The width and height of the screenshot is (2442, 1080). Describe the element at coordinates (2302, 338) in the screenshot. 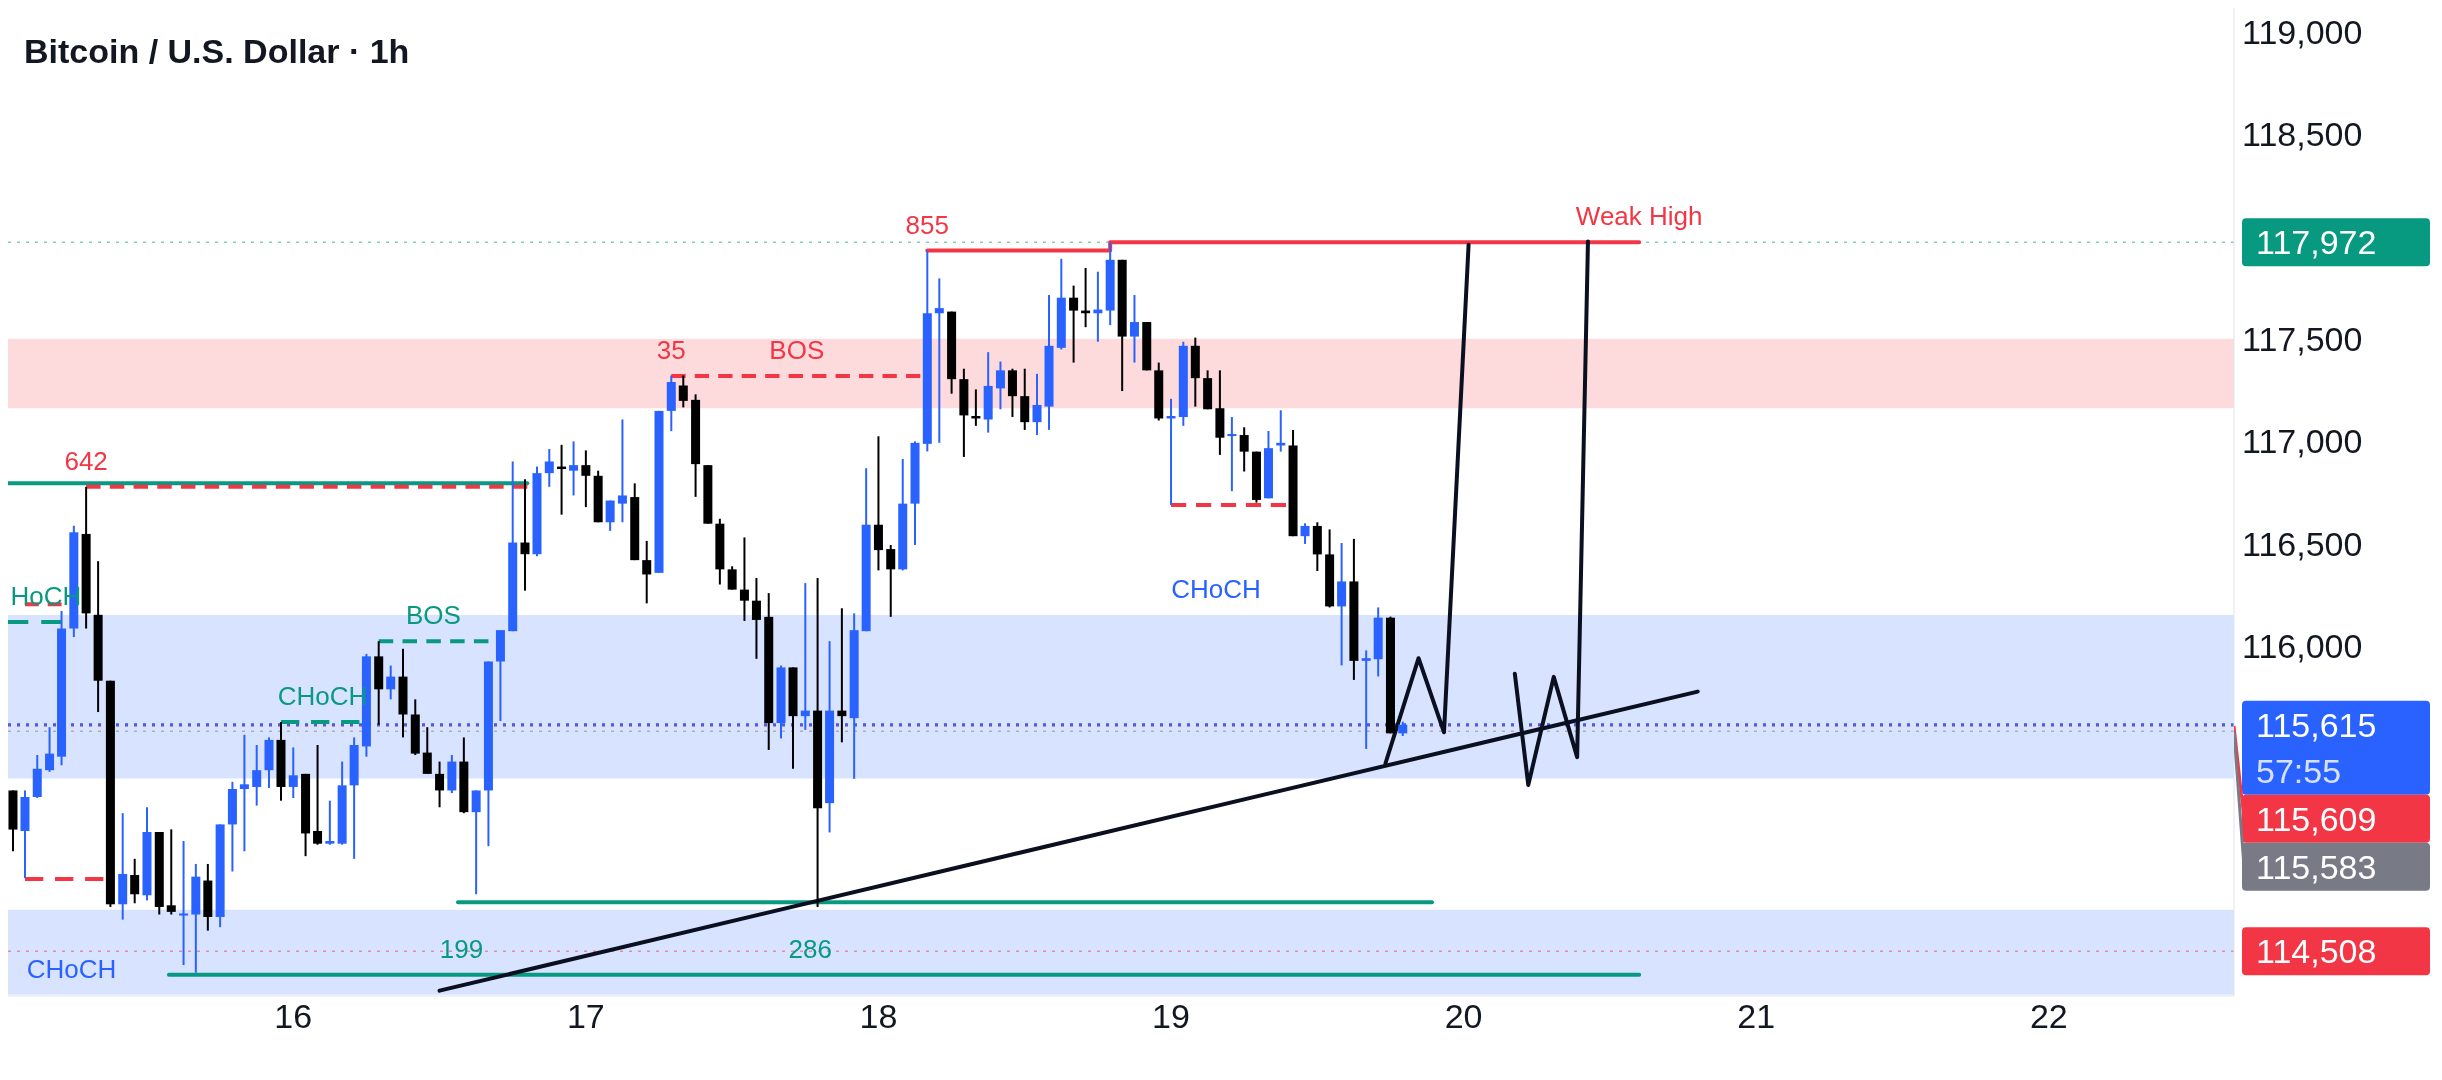

I see `y-tick-label: 117,500` at that location.